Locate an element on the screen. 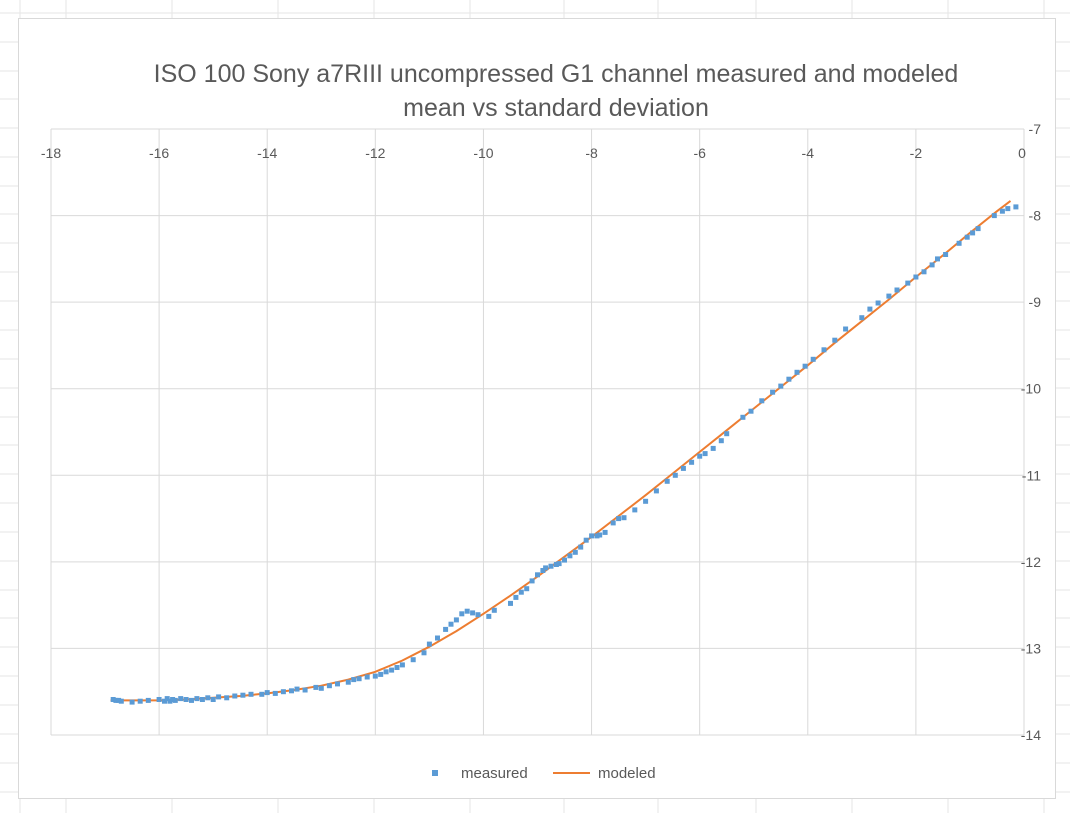 The height and width of the screenshot is (813, 1070). y-tick-label: -12 is located at coordinates (1031, 562).